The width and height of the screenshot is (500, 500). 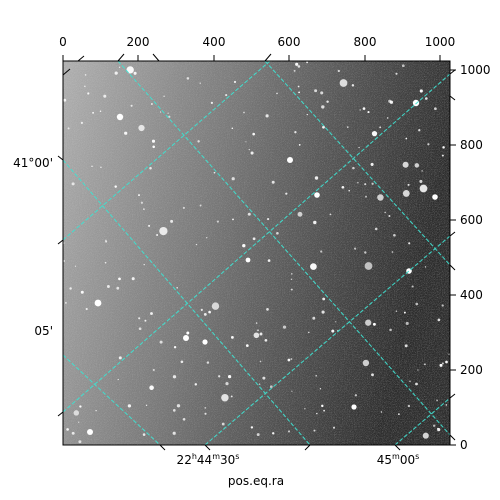 I want to click on right-tick-label: 800, so click(x=471, y=145).